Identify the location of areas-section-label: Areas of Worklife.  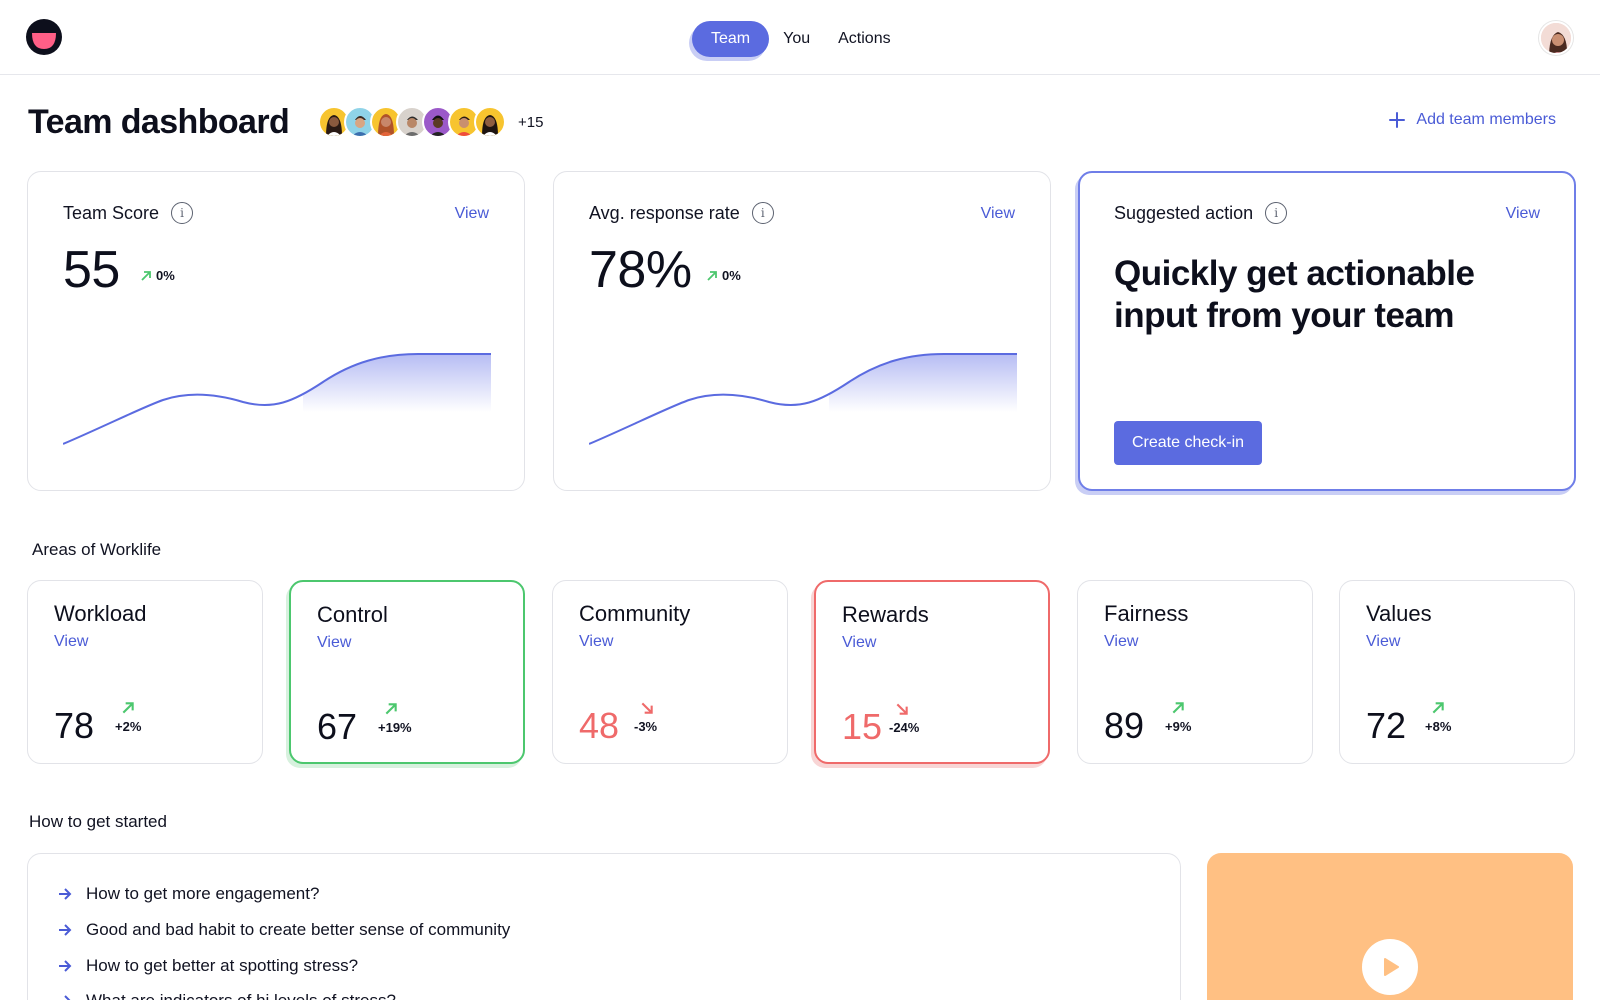
(97, 549).